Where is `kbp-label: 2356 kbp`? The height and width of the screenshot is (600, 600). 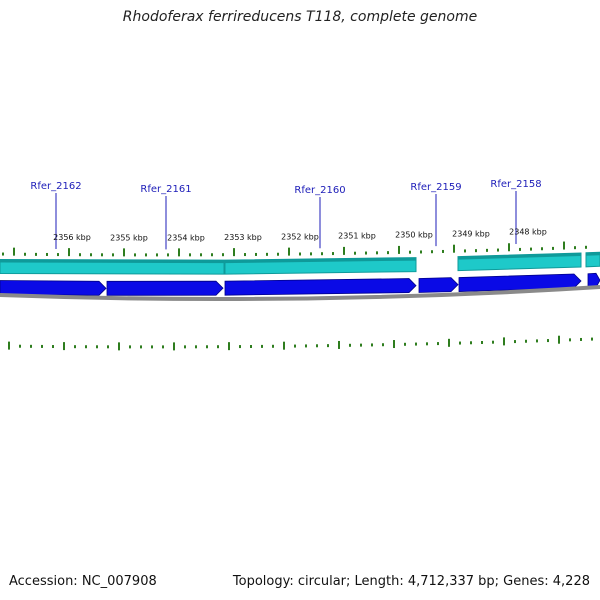 kbp-label: 2356 kbp is located at coordinates (72, 237).